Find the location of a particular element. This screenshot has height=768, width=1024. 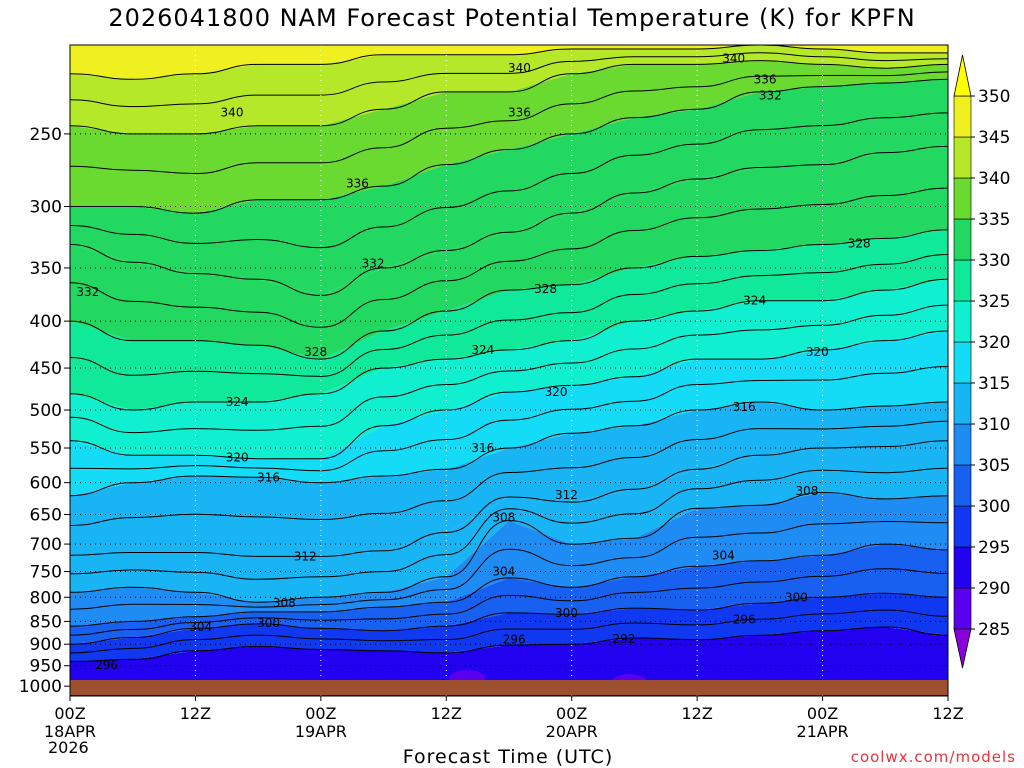

y-tick-label-550: 550 is located at coordinates (46, 449).